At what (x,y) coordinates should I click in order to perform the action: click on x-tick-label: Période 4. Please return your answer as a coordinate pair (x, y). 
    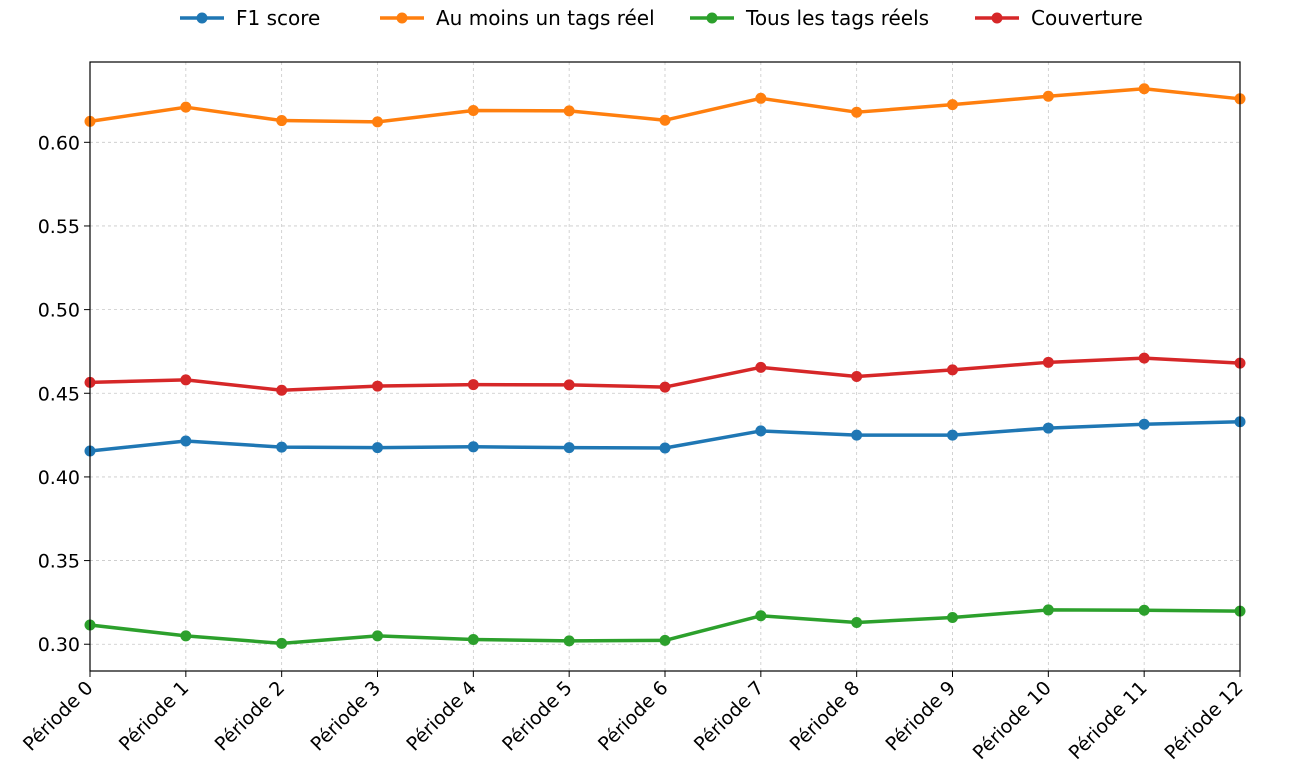
    Looking at the image, I should click on (441, 716).